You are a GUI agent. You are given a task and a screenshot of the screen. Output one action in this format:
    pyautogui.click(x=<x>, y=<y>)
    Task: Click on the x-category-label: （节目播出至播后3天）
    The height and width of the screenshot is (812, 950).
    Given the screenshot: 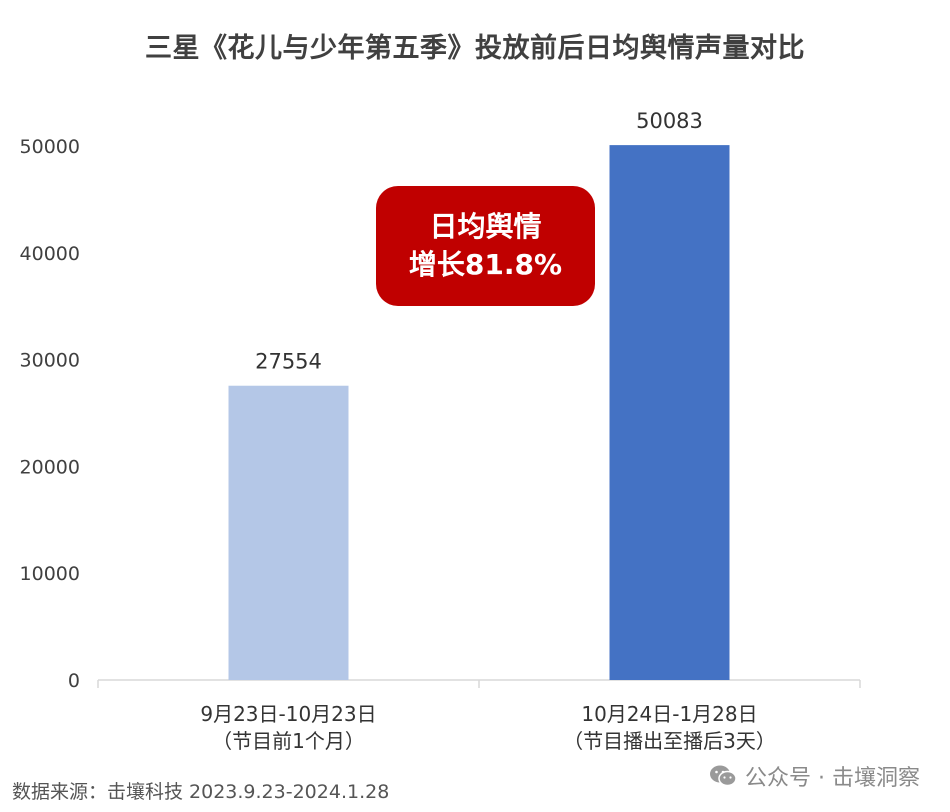 What is the action you would take?
    pyautogui.click(x=669, y=741)
    